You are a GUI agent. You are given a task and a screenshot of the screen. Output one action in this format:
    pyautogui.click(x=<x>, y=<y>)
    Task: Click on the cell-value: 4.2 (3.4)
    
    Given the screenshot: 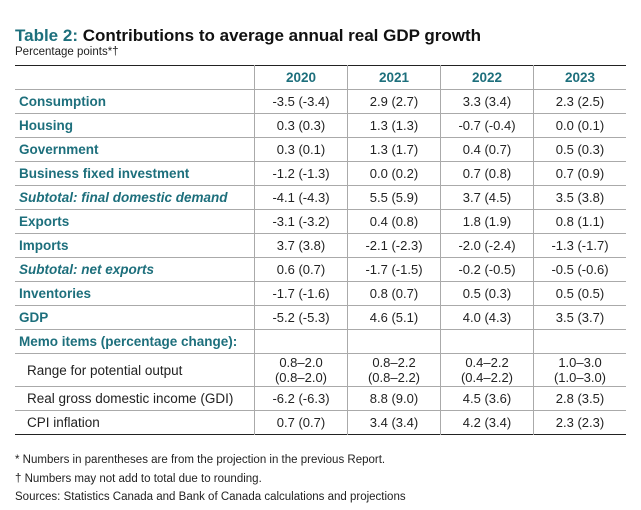 What is the action you would take?
    pyautogui.click(x=487, y=422)
    